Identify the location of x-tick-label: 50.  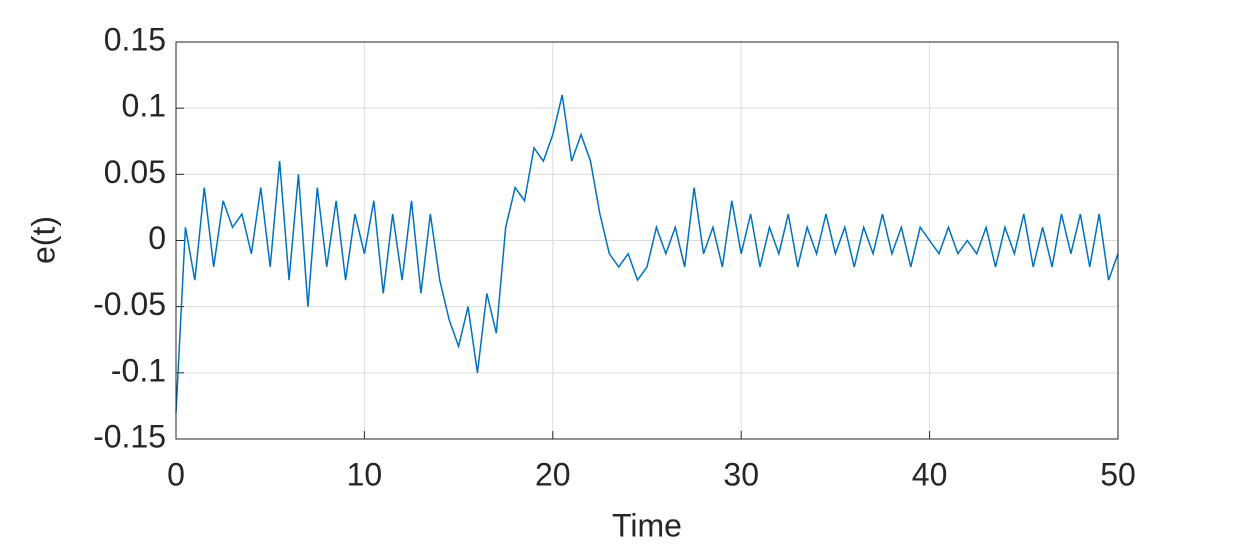
(1118, 474).